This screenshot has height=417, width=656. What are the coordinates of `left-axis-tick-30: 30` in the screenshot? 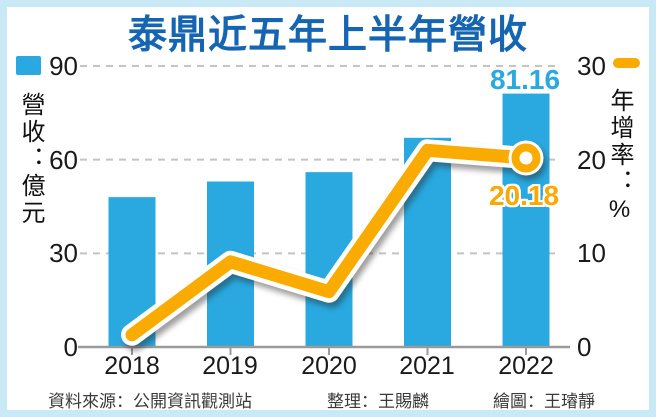 It's located at (63, 253).